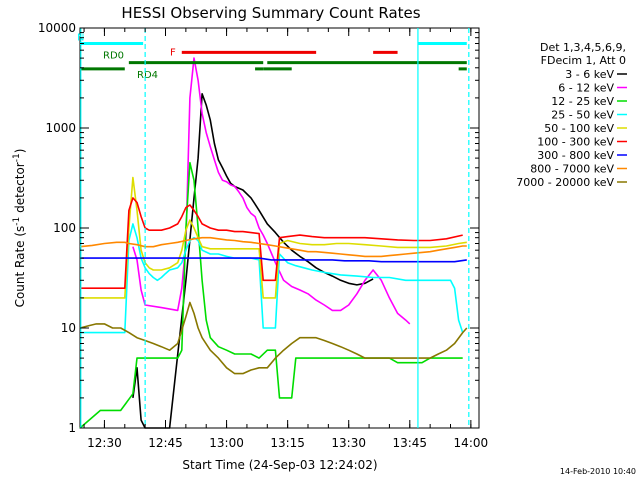 Image resolution: width=640 pixels, height=480 pixels. I want to click on flag-label-3: RD4, so click(147, 75).